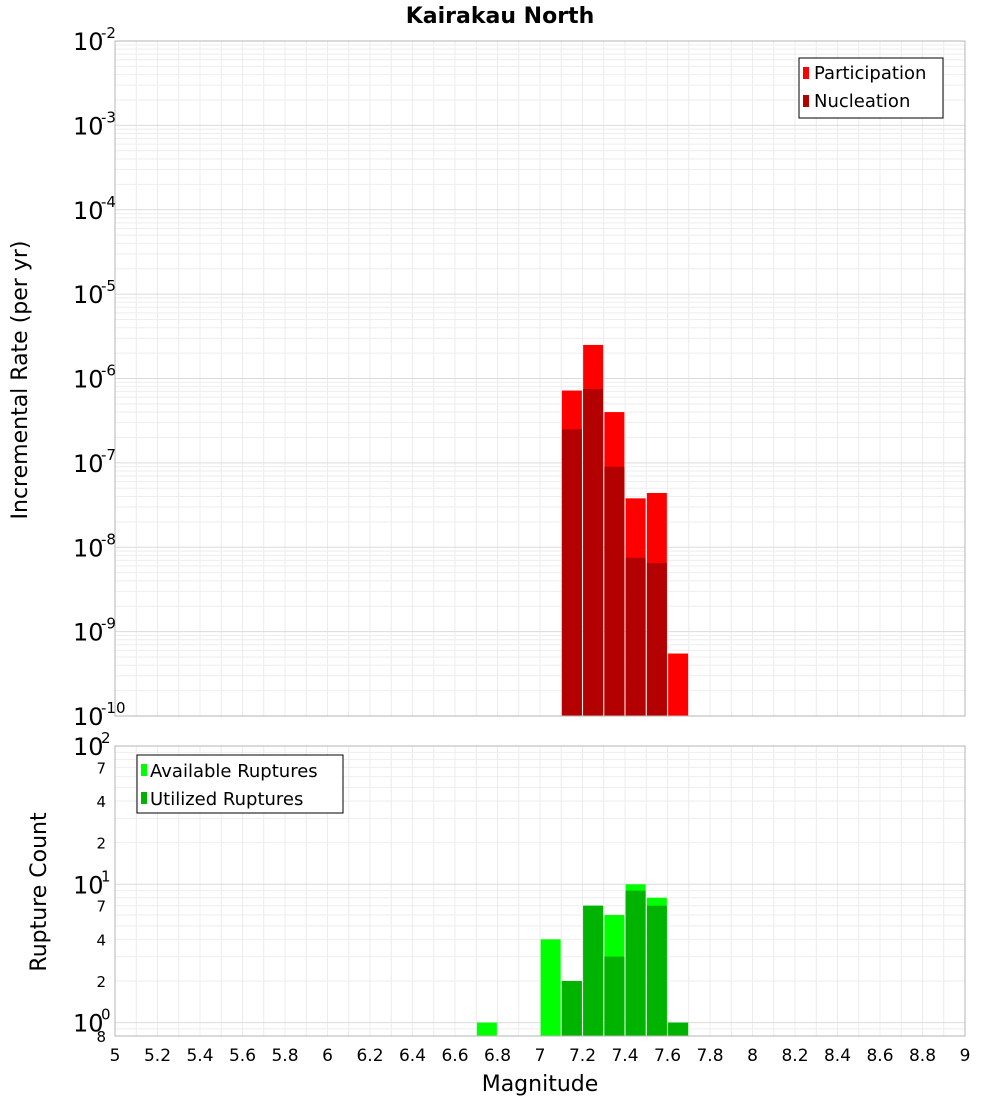 The height and width of the screenshot is (1104, 1000). Describe the element at coordinates (412, 1056) in the screenshot. I see `x-tick-label-7: 6.4` at that location.